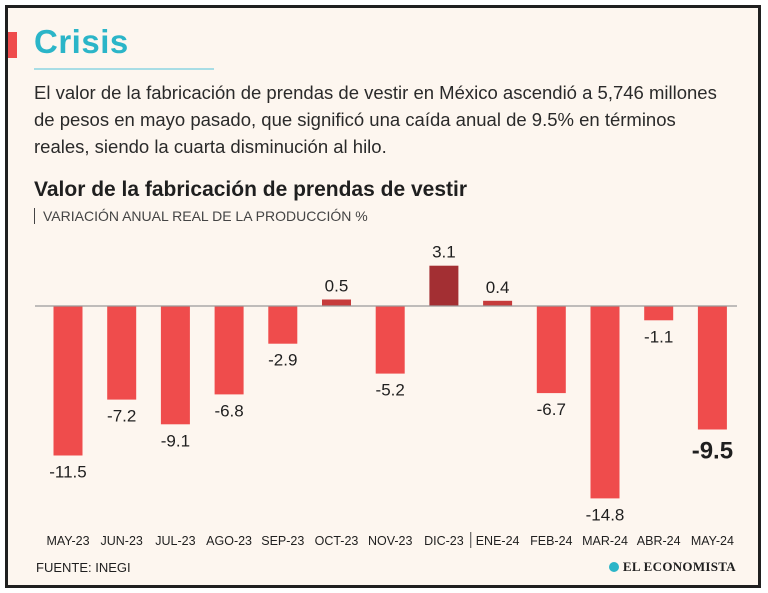 Image resolution: width=768 pixels, height=593 pixels. What do you see at coordinates (679, 566) in the screenshot?
I see `brand-name: EL ECONOMISTA` at bounding box center [679, 566].